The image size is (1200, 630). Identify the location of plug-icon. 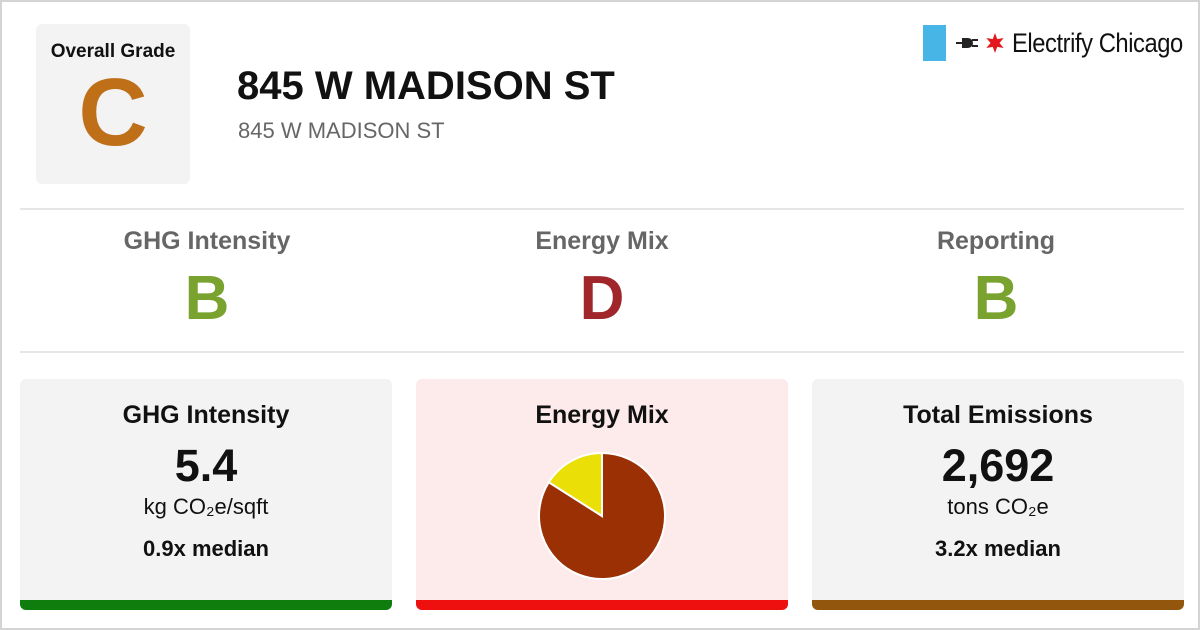
(967, 43).